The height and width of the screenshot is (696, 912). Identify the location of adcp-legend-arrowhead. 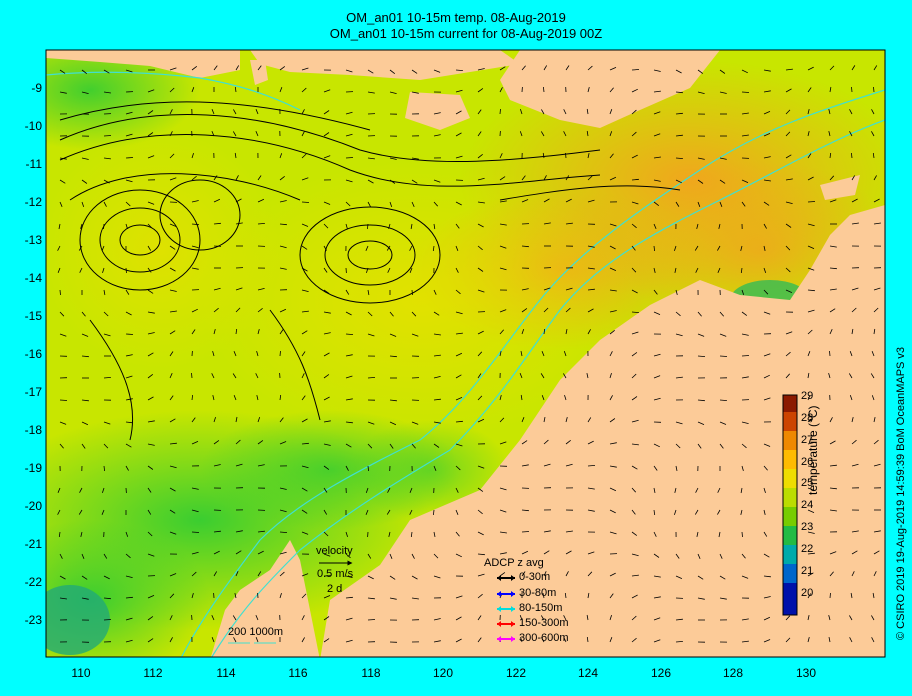
(513, 609).